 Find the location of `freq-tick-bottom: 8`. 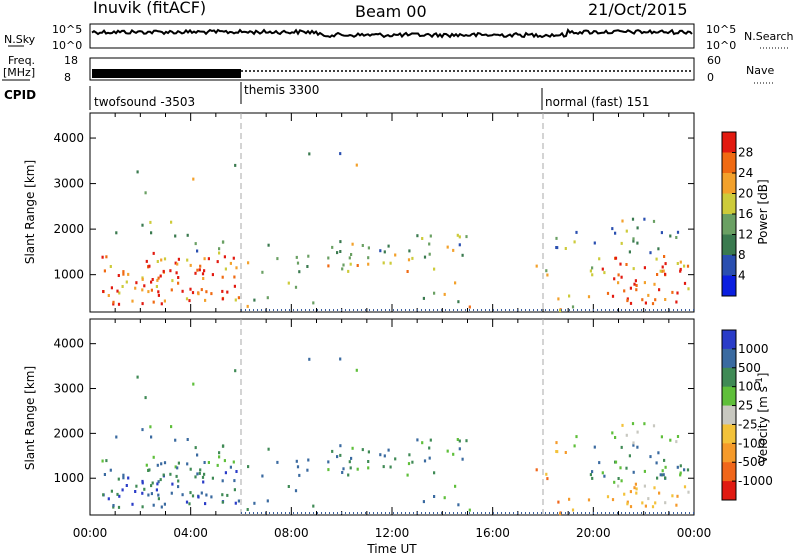

freq-tick-bottom: 8 is located at coordinates (67, 77).